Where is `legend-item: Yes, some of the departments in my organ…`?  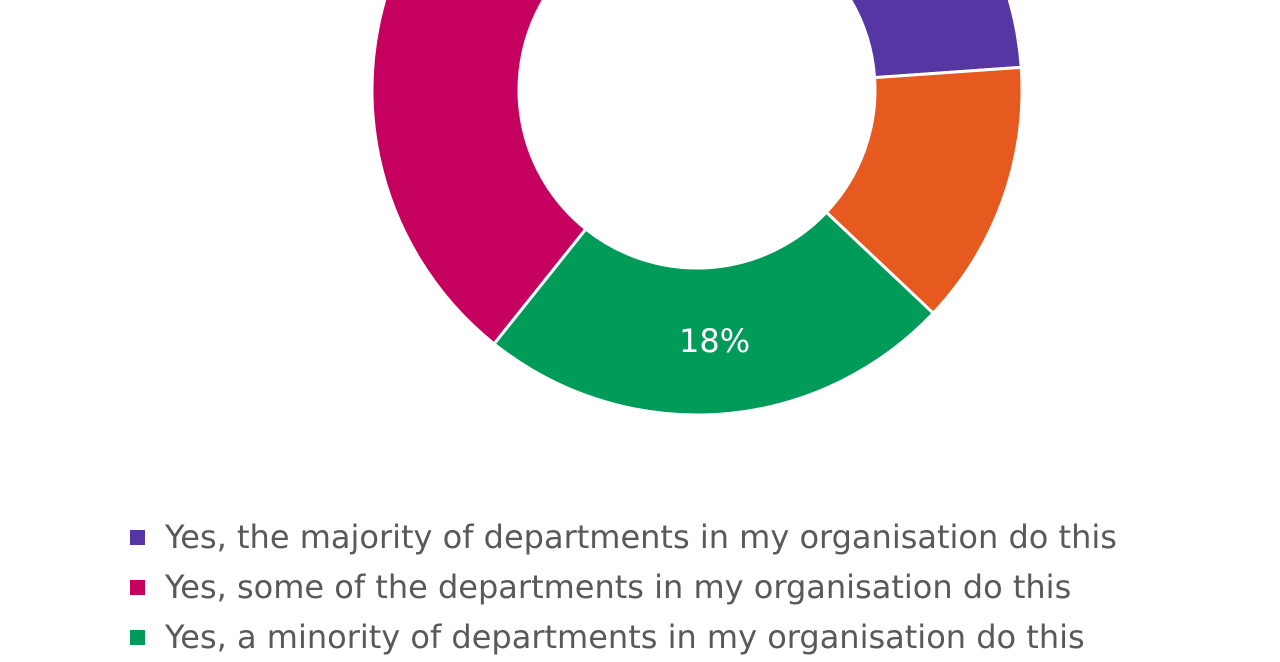 legend-item: Yes, some of the departments in my organ… is located at coordinates (623, 587).